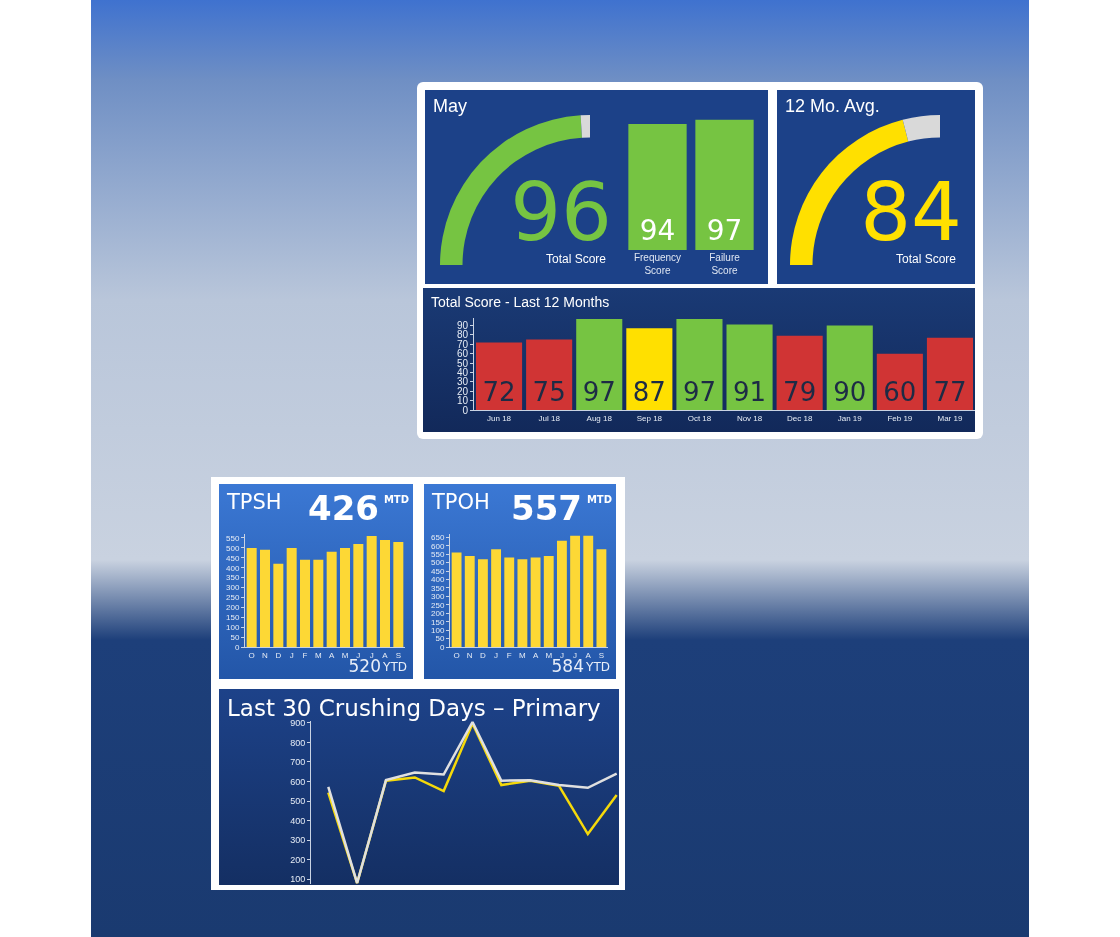 This screenshot has height=937, width=1120. Describe the element at coordinates (850, 418) in the screenshot. I see `x-tick-label: Jan 19` at that location.